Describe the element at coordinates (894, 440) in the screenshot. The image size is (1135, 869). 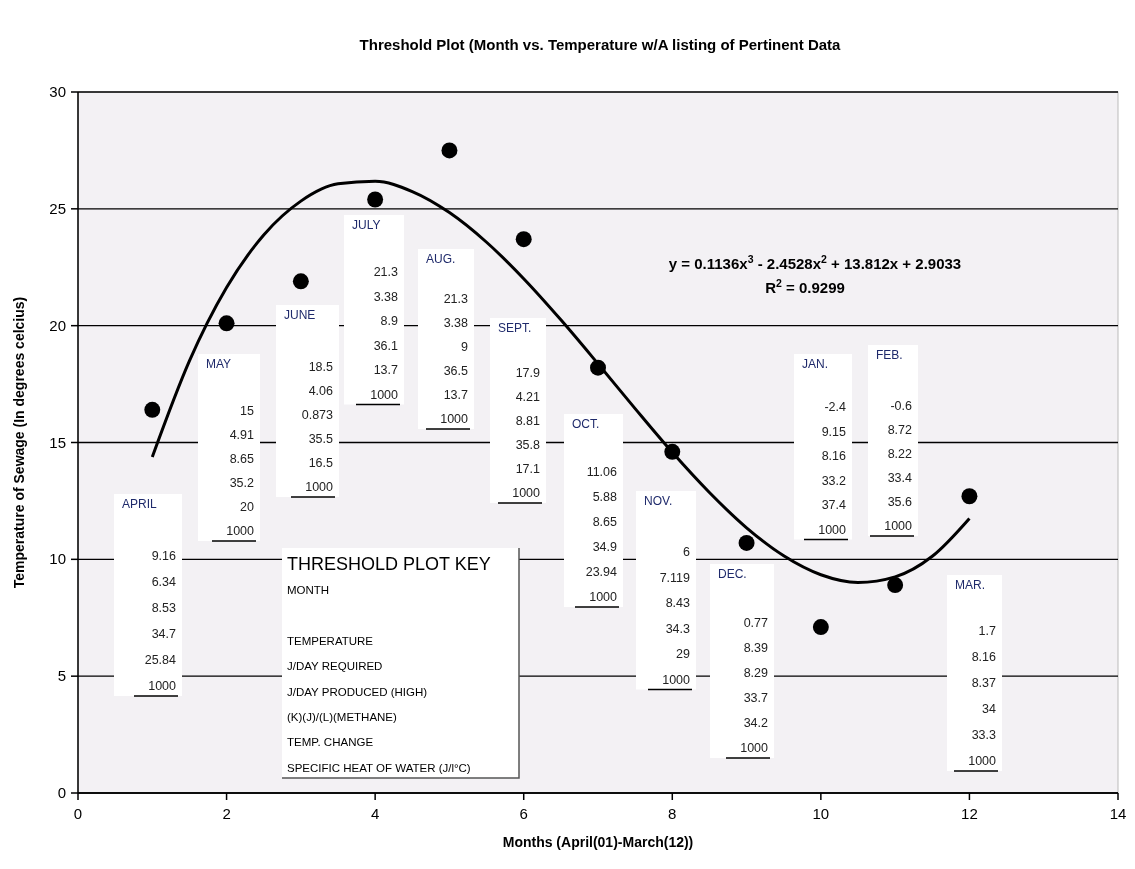
I see `text: FEB. -0.6 8.72 8.22 33.4 35.6 1000` at that location.